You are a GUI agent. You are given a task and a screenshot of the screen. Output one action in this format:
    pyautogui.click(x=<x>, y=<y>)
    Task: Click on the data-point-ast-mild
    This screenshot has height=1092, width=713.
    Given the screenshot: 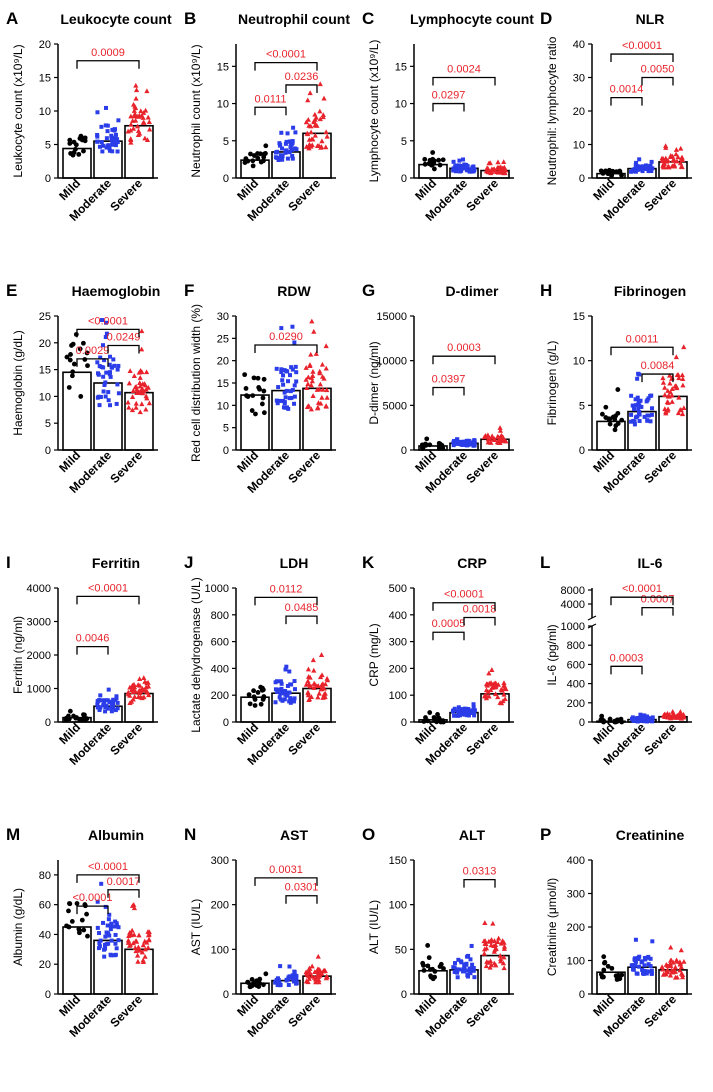 What is the action you would take?
    pyautogui.click(x=257, y=985)
    